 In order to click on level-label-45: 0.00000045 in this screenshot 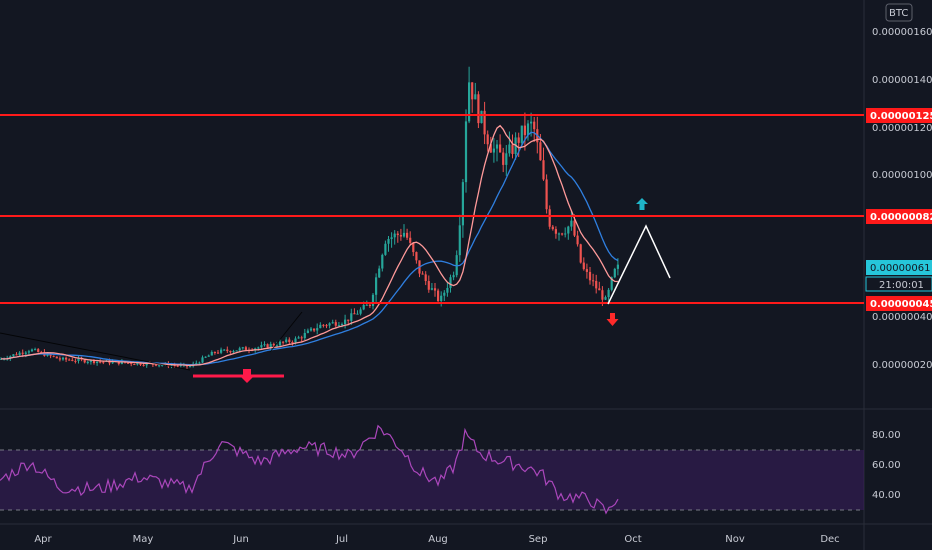, I will do `click(901, 304)`.